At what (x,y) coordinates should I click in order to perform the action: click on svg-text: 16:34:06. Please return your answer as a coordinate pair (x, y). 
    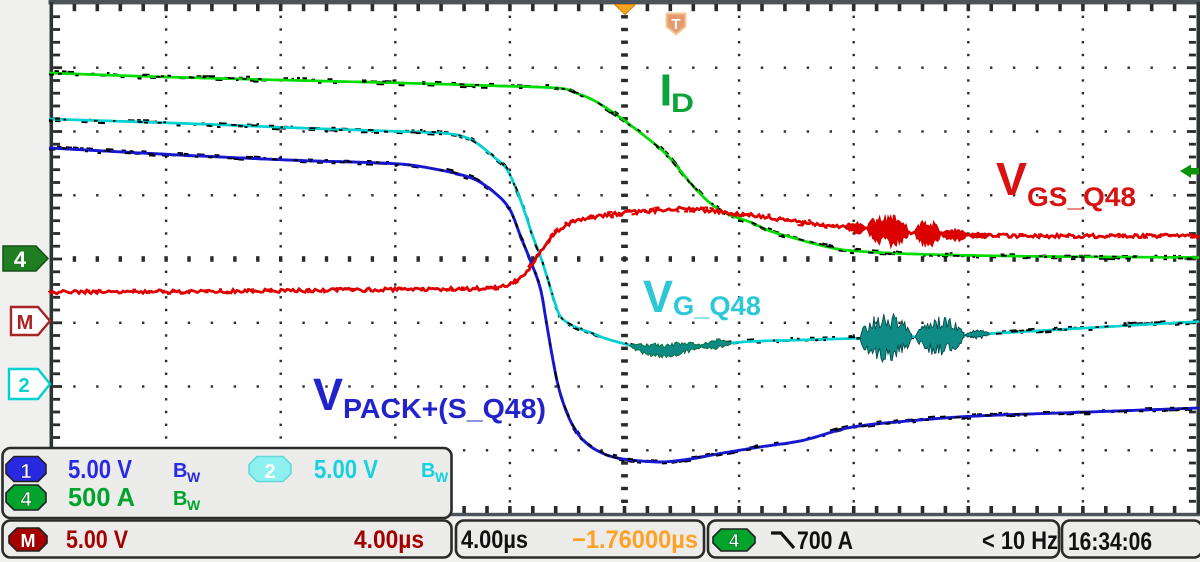
    Looking at the image, I should click on (1110, 542).